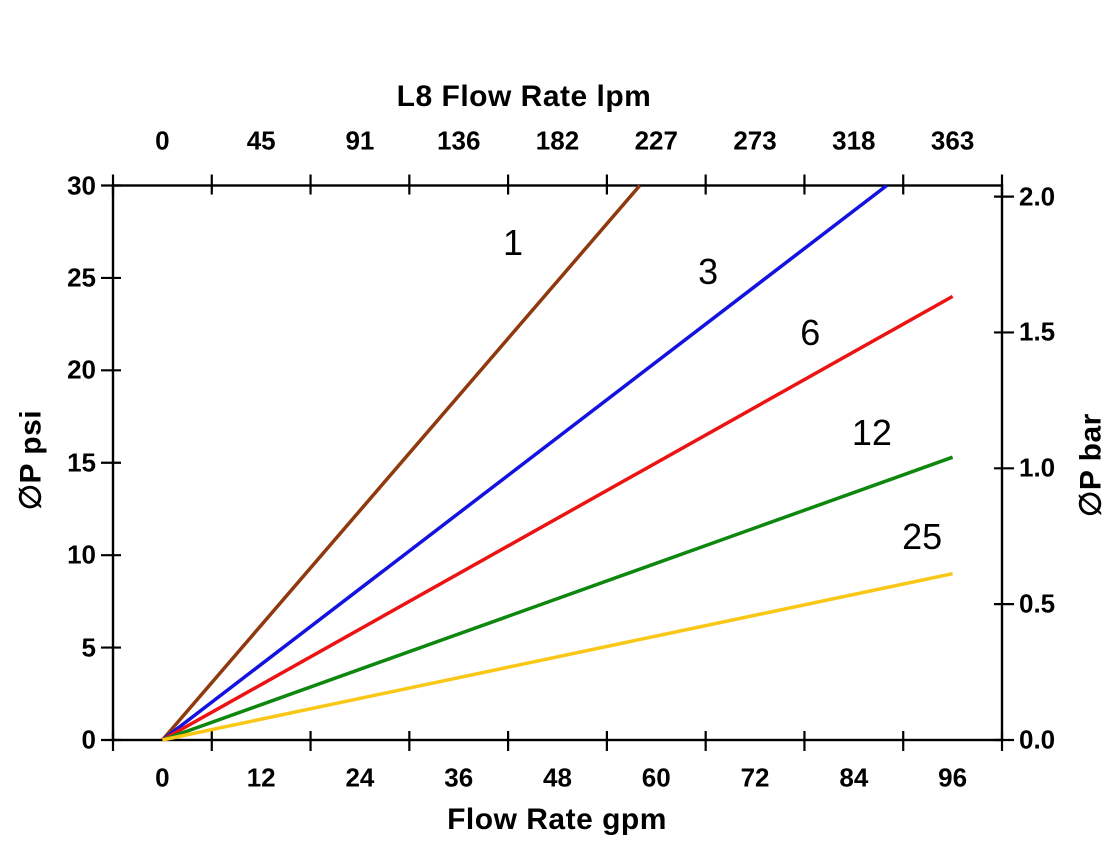 This screenshot has width=1118, height=860. Describe the element at coordinates (459, 777) in the screenshot. I see `x-tick-label-bottom-36: 36` at that location.